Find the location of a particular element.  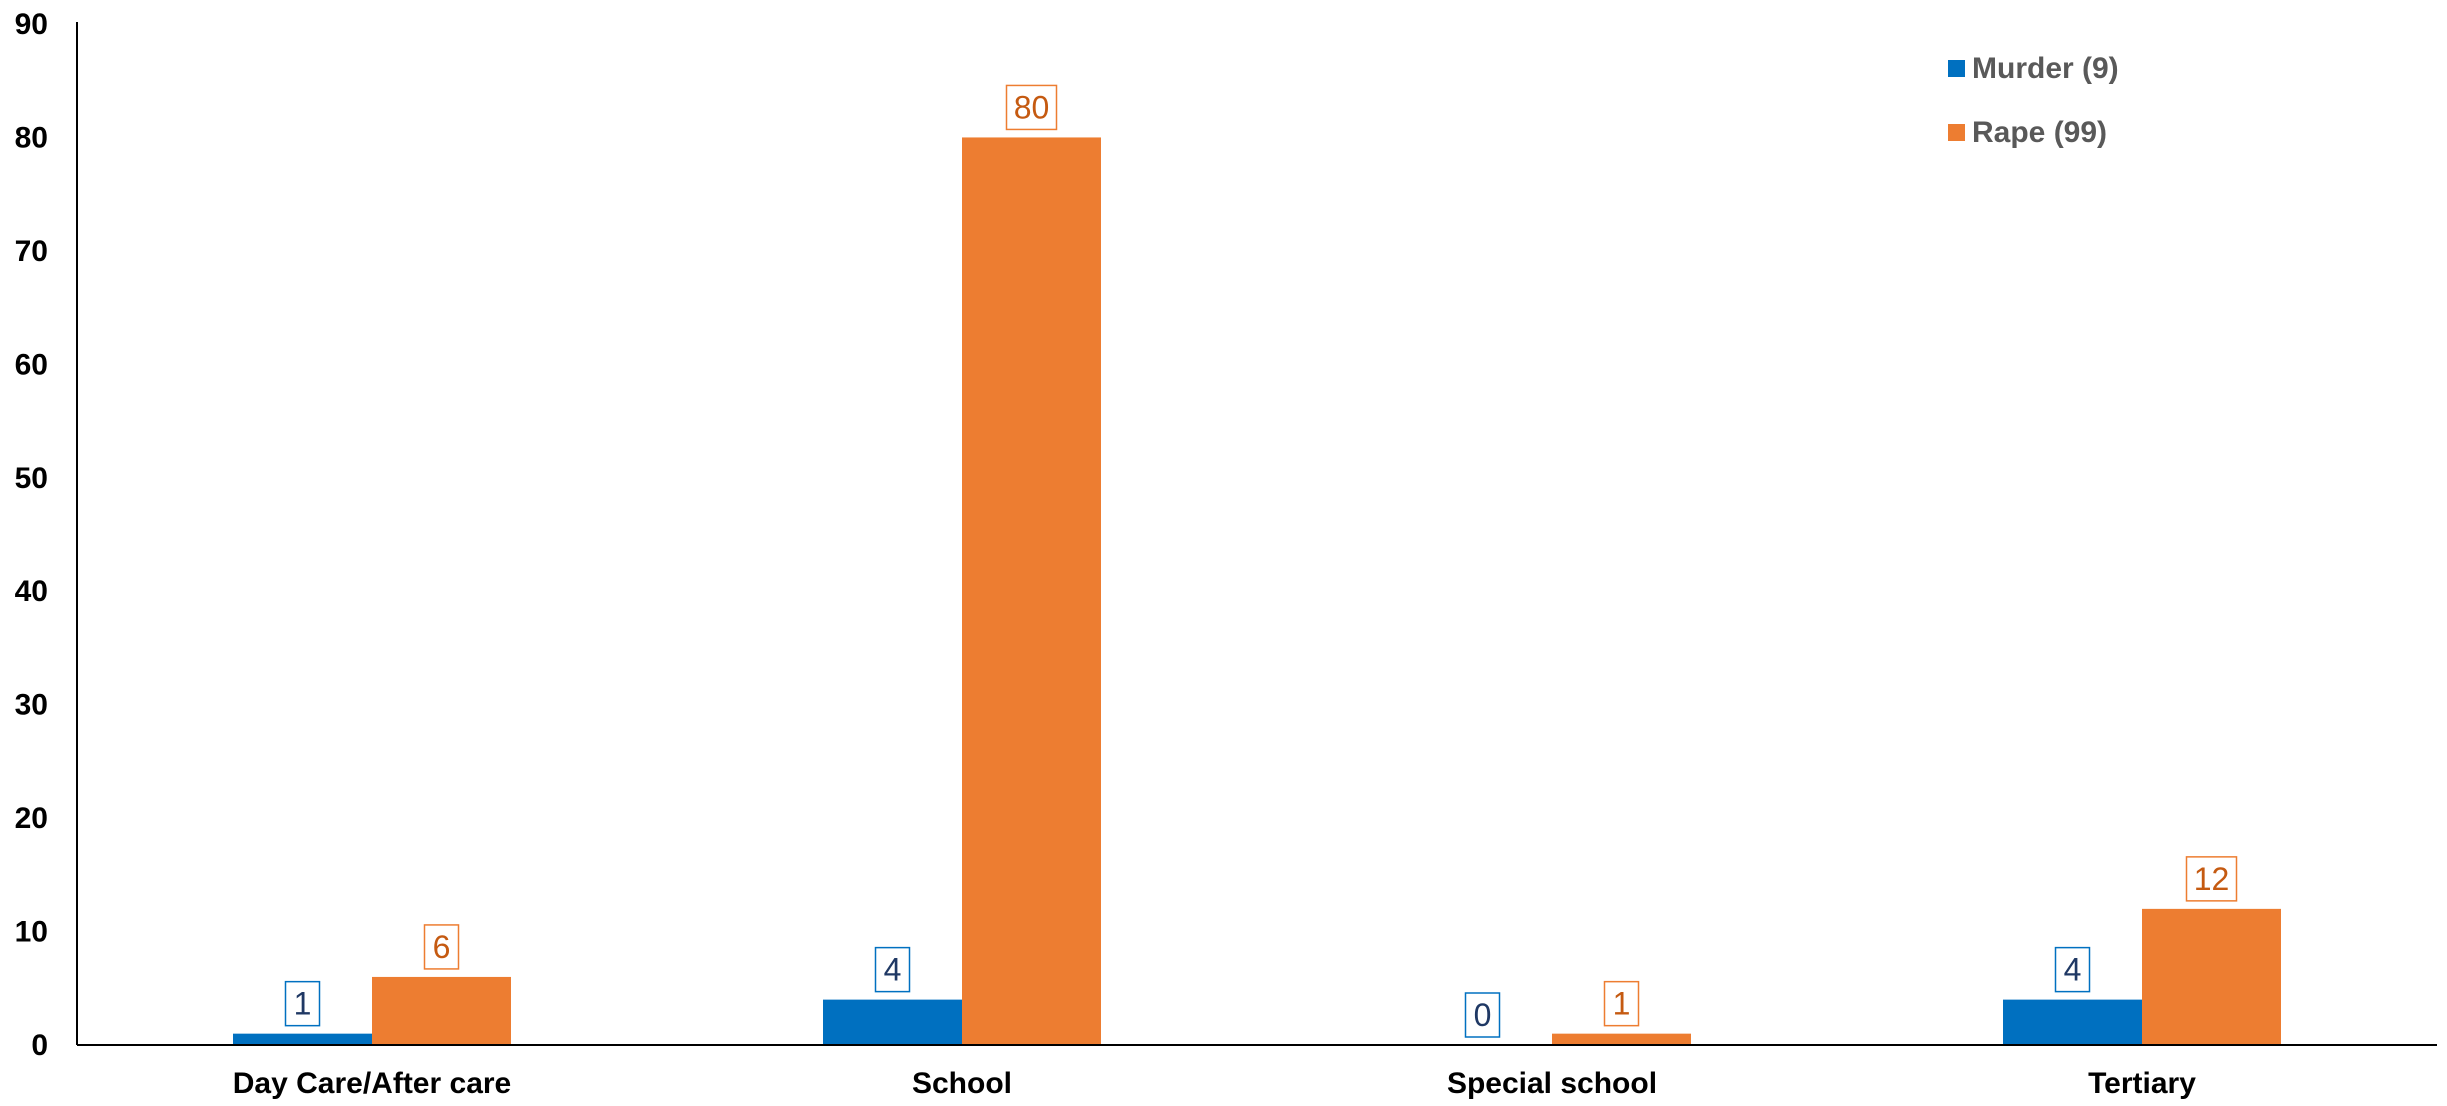

x-category-label: Day Care/After care is located at coordinates (372, 1083).